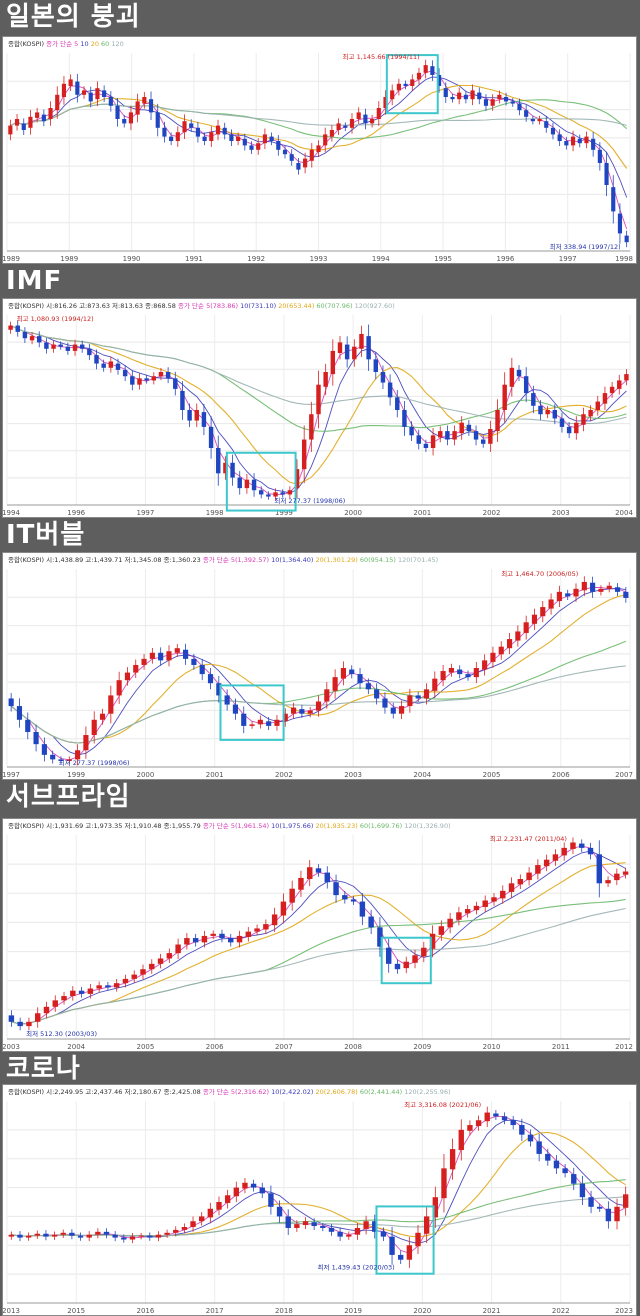 The width and height of the screenshot is (640, 1316). What do you see at coordinates (337, 1092) in the screenshot?
I see `header-ma-period: 20(2,606.78)` at bounding box center [337, 1092].